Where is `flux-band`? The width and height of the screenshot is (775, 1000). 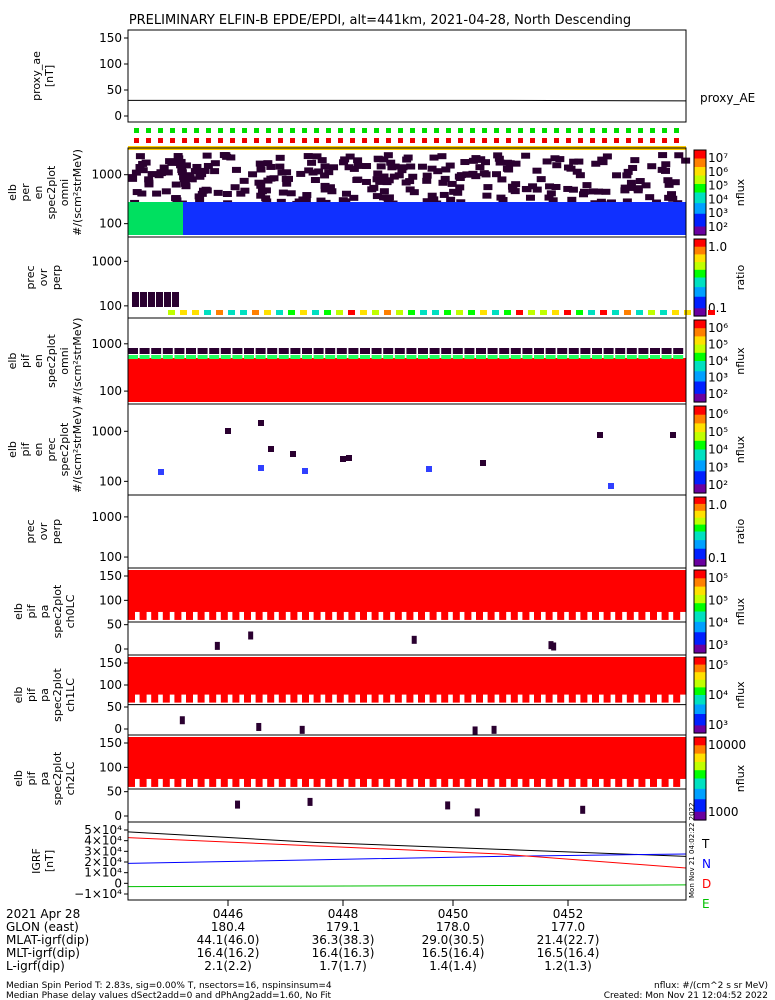 flux-band is located at coordinates (407, 218).